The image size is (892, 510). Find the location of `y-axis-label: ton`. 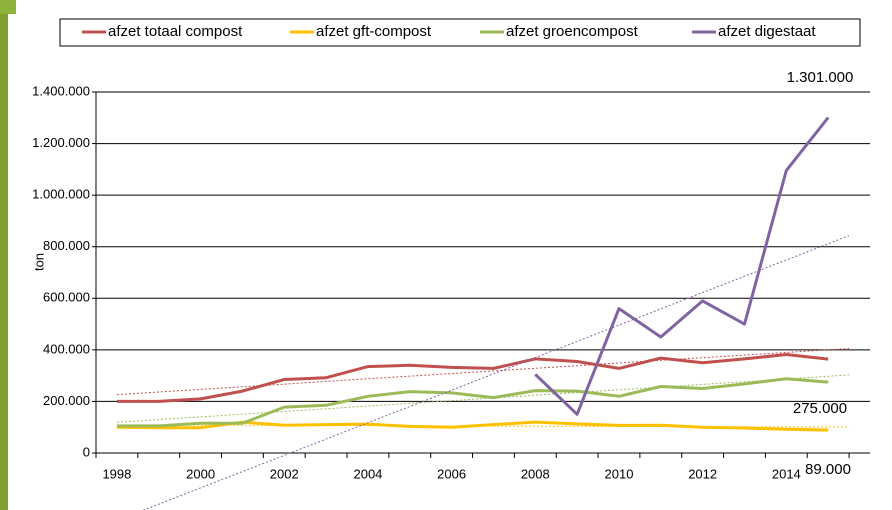

y-axis-label: ton is located at coordinates (38, 262).